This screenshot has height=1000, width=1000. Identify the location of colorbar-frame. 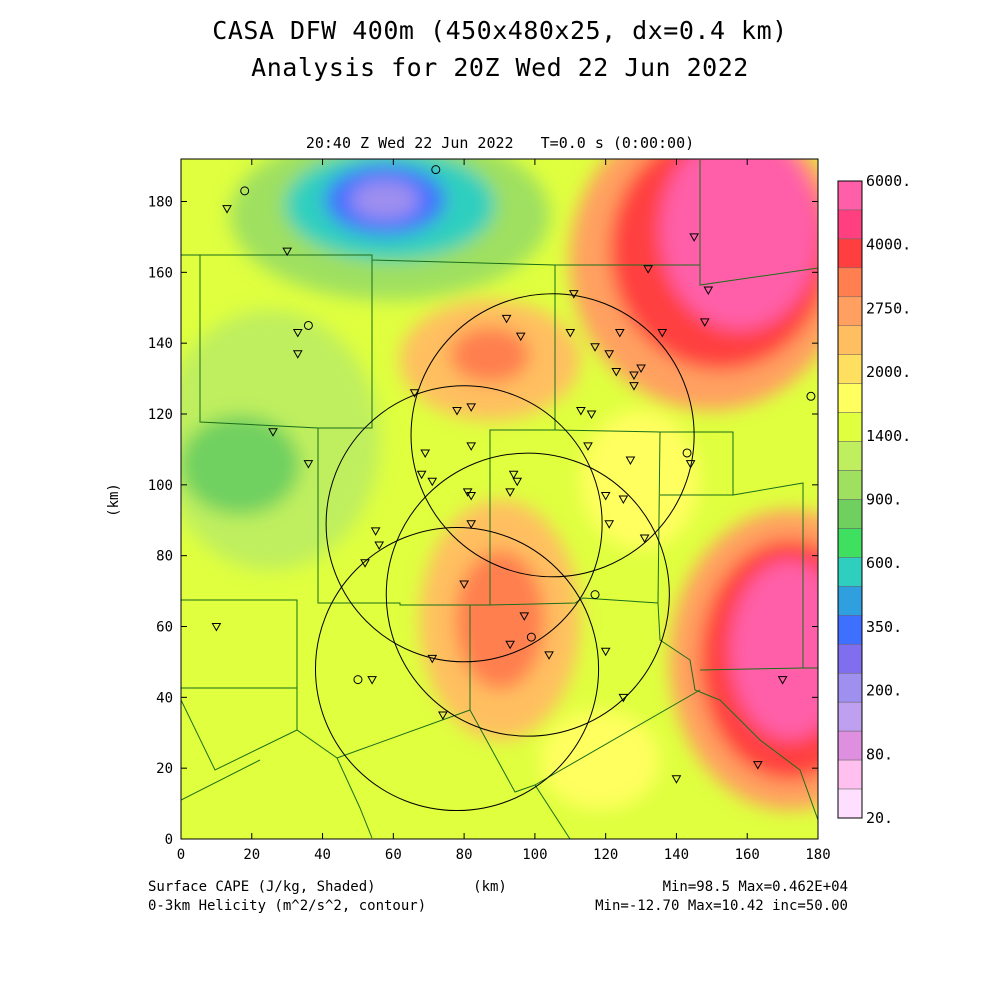
(850, 499).